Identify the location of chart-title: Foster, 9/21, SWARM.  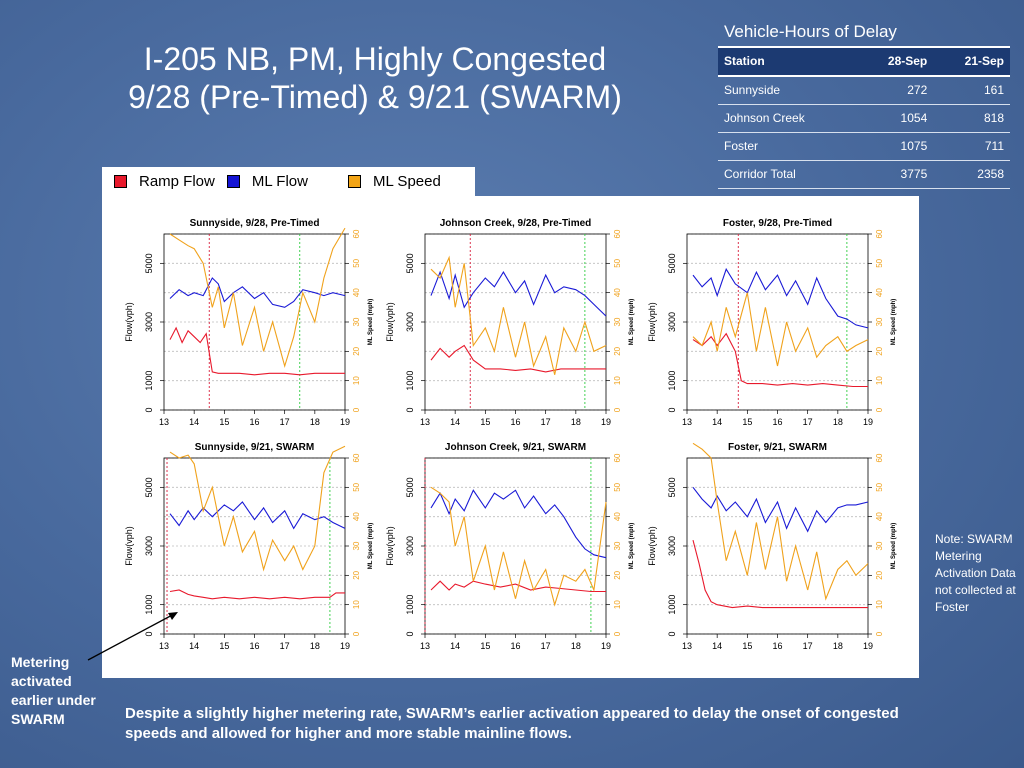
(777, 447).